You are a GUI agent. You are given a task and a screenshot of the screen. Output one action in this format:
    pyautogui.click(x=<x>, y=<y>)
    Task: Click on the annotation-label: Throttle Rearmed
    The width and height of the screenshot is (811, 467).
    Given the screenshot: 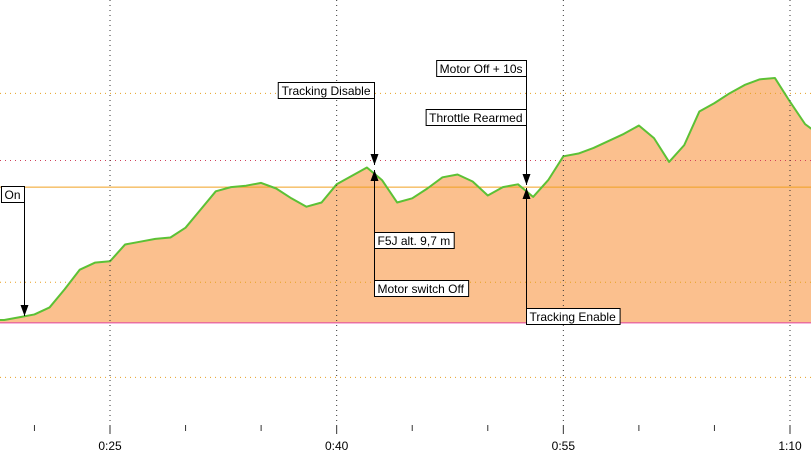 What is the action you would take?
    pyautogui.click(x=475, y=118)
    